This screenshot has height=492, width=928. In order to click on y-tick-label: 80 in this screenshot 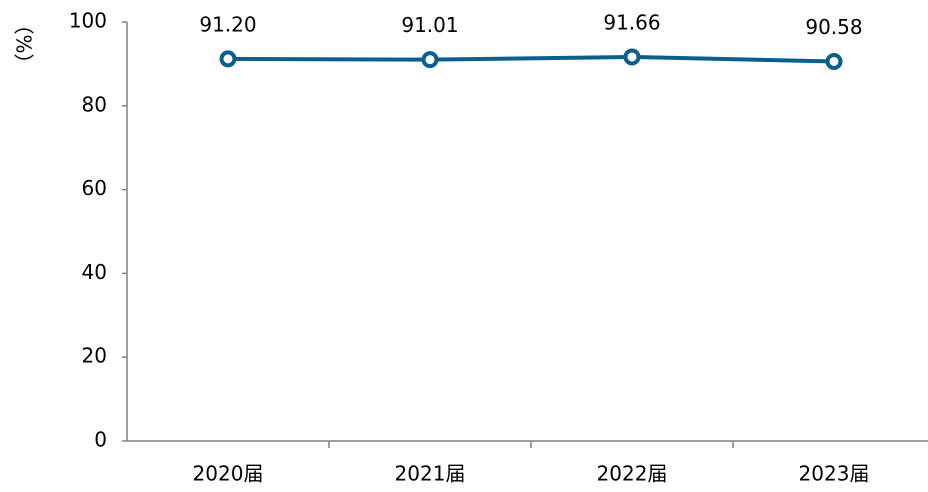, I will do `click(94, 104)`.